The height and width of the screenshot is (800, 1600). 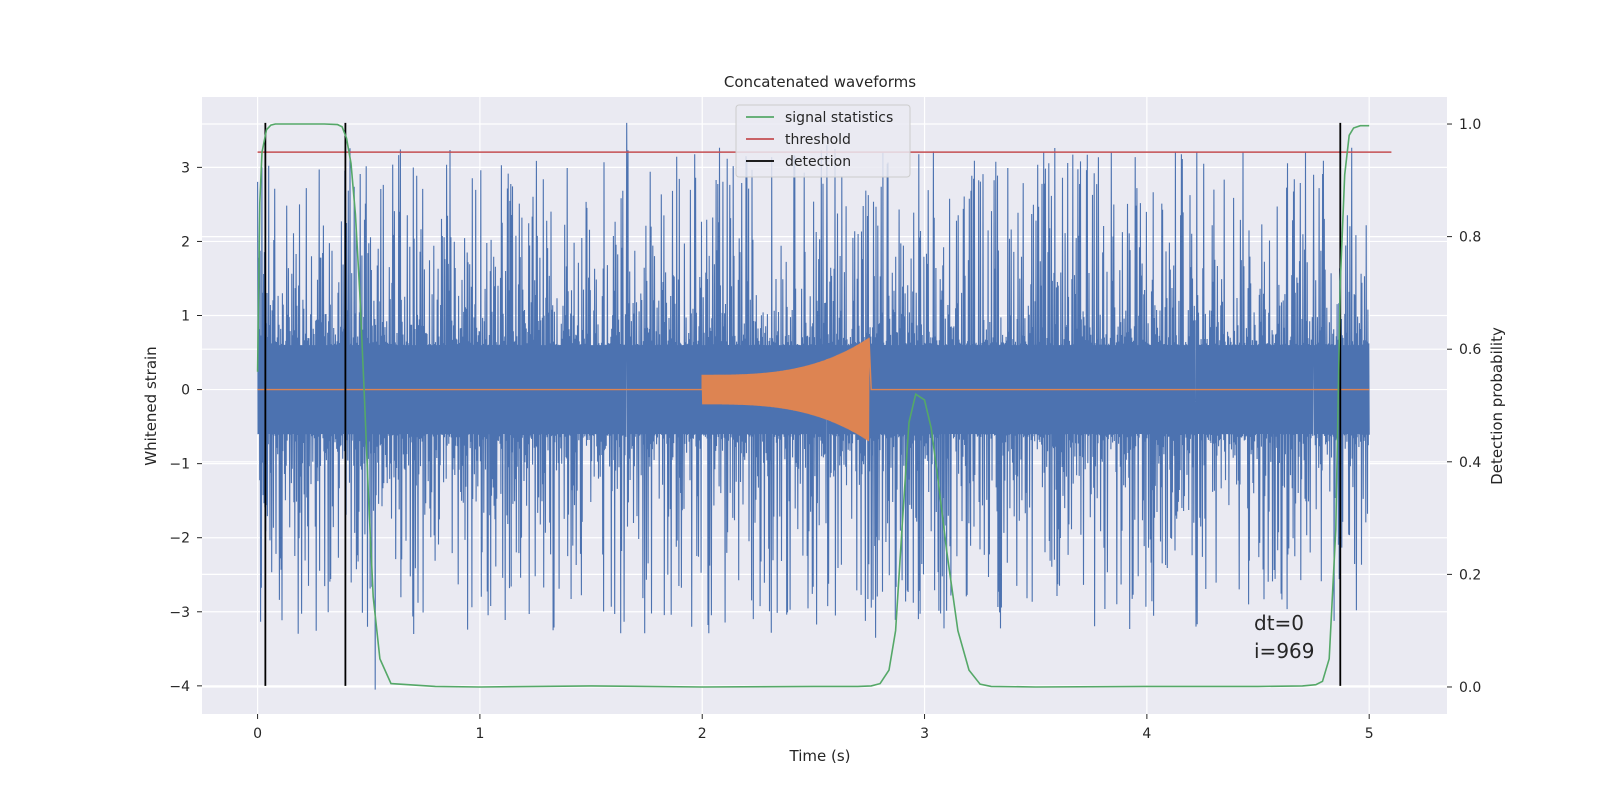 What do you see at coordinates (179, 687) in the screenshot?
I see `y-tick-label: −4` at bounding box center [179, 687].